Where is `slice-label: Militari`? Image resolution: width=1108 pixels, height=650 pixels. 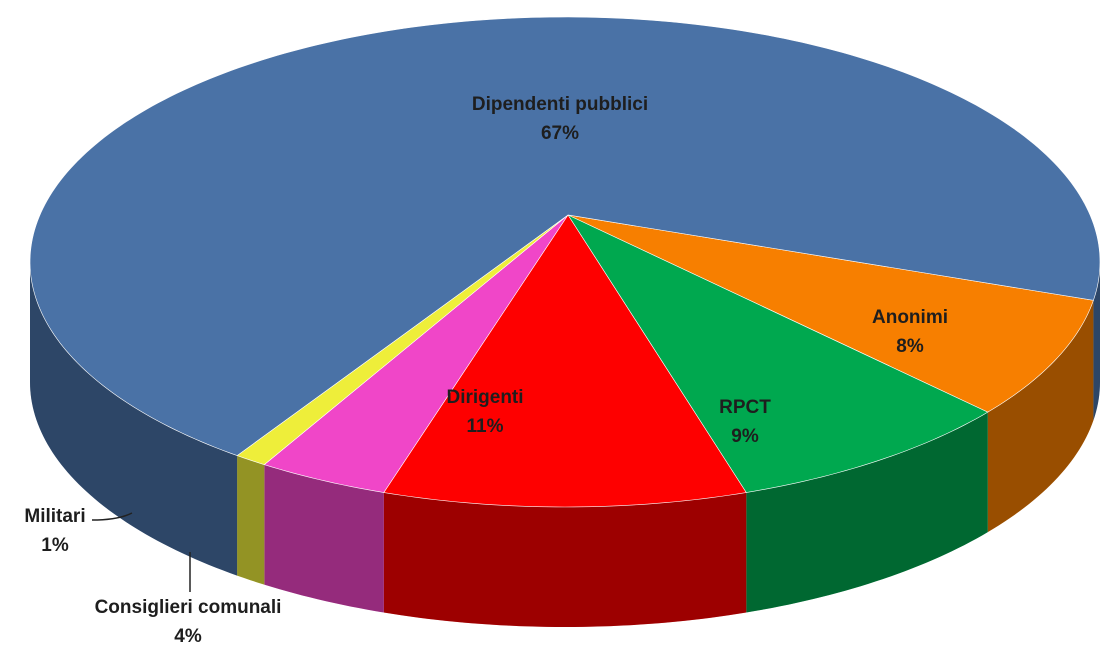
slice-label: Militari is located at coordinates (54, 516).